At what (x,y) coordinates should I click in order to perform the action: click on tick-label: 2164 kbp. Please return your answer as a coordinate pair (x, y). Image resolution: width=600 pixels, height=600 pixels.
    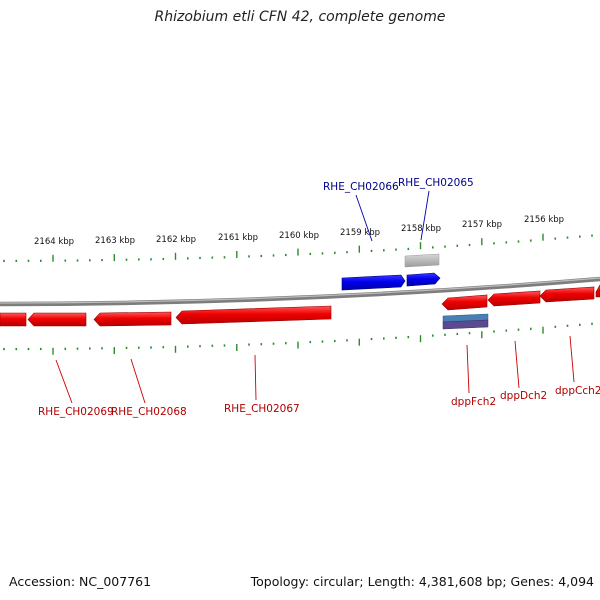
    Looking at the image, I should click on (54, 242).